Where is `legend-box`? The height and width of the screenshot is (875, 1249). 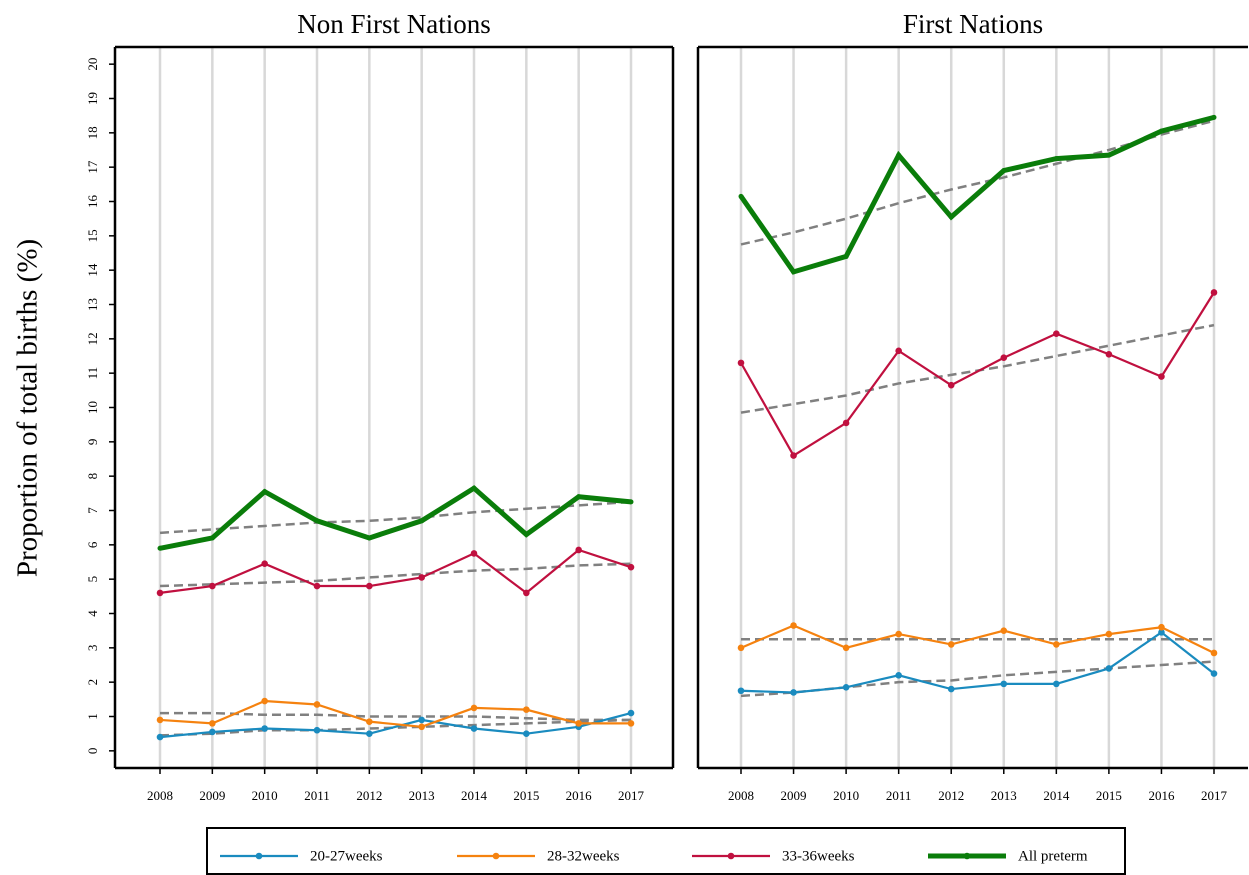
legend-box is located at coordinates (666, 851).